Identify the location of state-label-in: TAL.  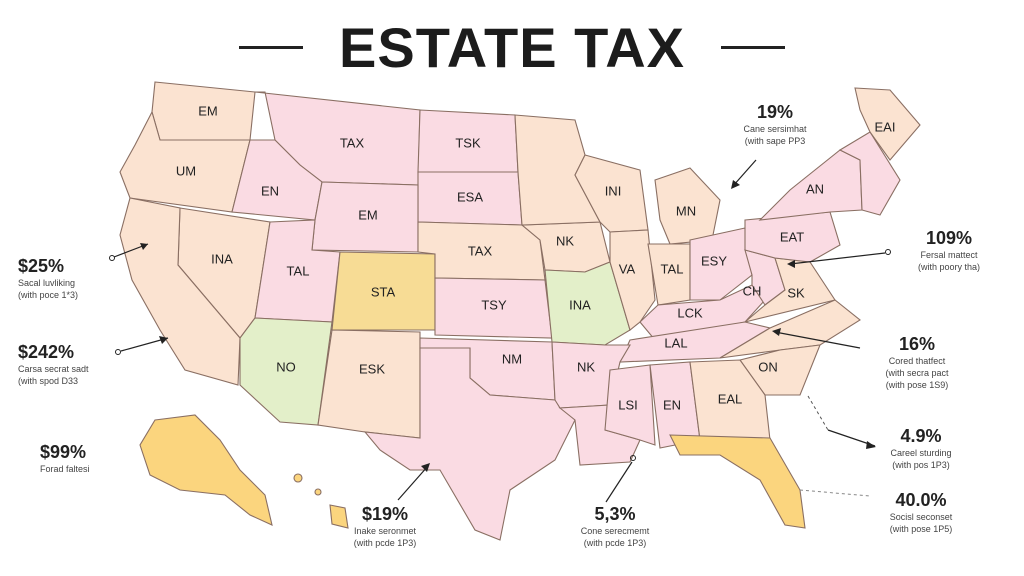
(672, 268).